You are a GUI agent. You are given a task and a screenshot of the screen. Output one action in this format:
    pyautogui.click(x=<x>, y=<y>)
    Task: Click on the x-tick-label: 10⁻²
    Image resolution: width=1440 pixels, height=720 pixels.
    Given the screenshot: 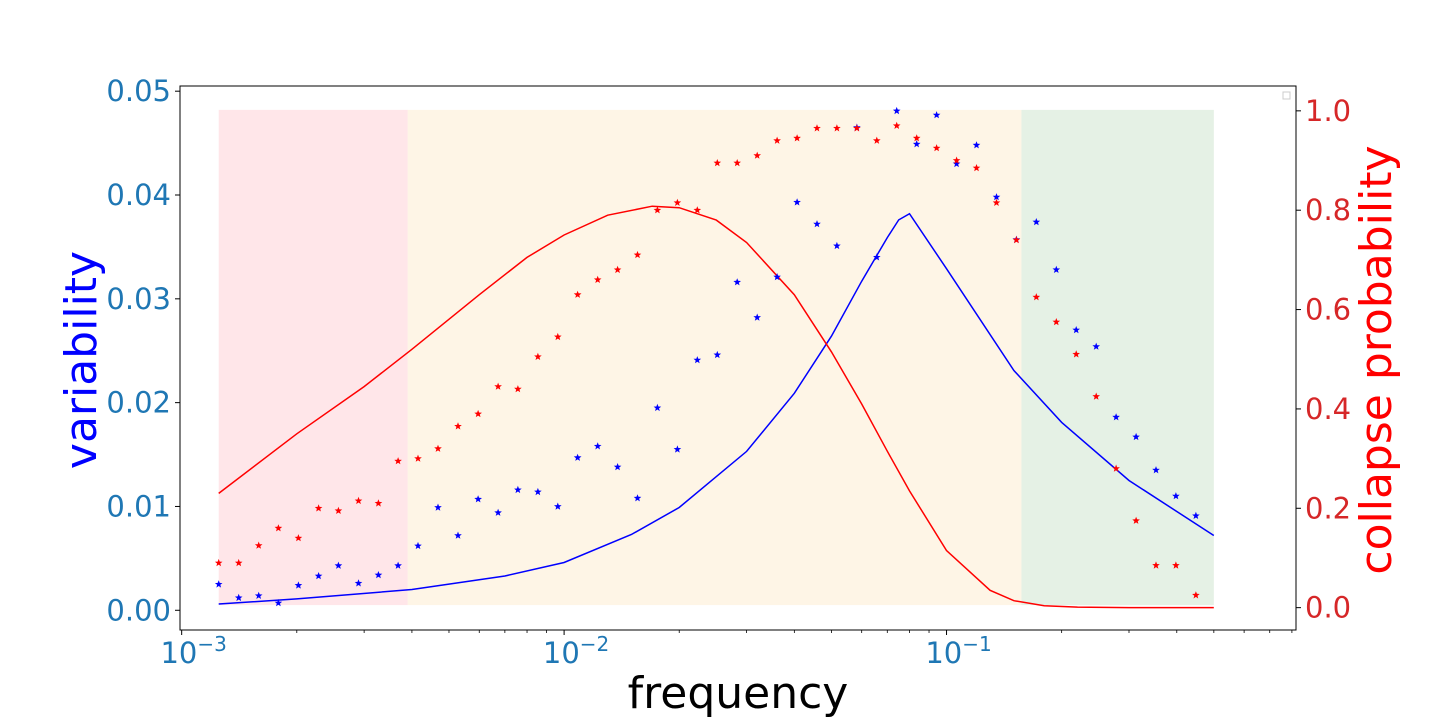 What is the action you would take?
    pyautogui.click(x=576, y=651)
    